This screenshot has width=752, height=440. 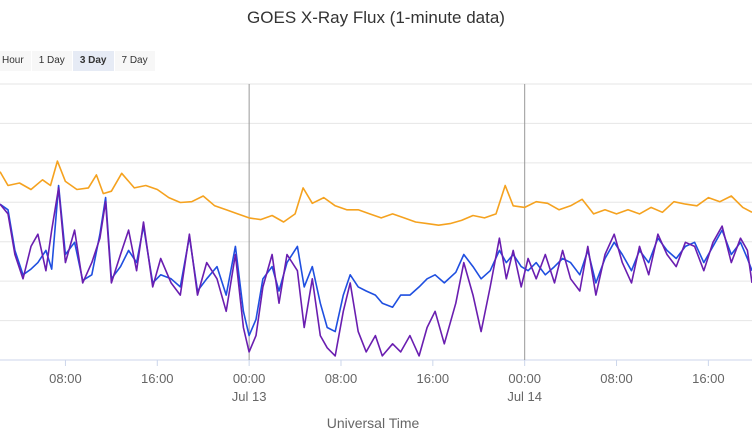 I want to click on x-axis-label: Universal Time, so click(x=373, y=423).